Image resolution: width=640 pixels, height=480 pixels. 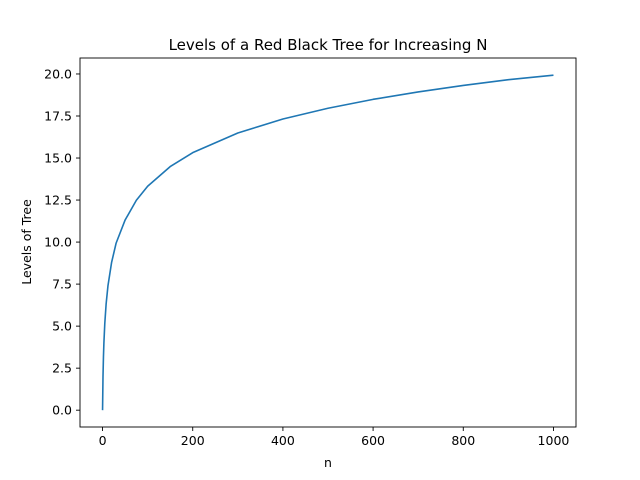 What do you see at coordinates (62, 368) in the screenshot?
I see `y-tick-label: 2.5` at bounding box center [62, 368].